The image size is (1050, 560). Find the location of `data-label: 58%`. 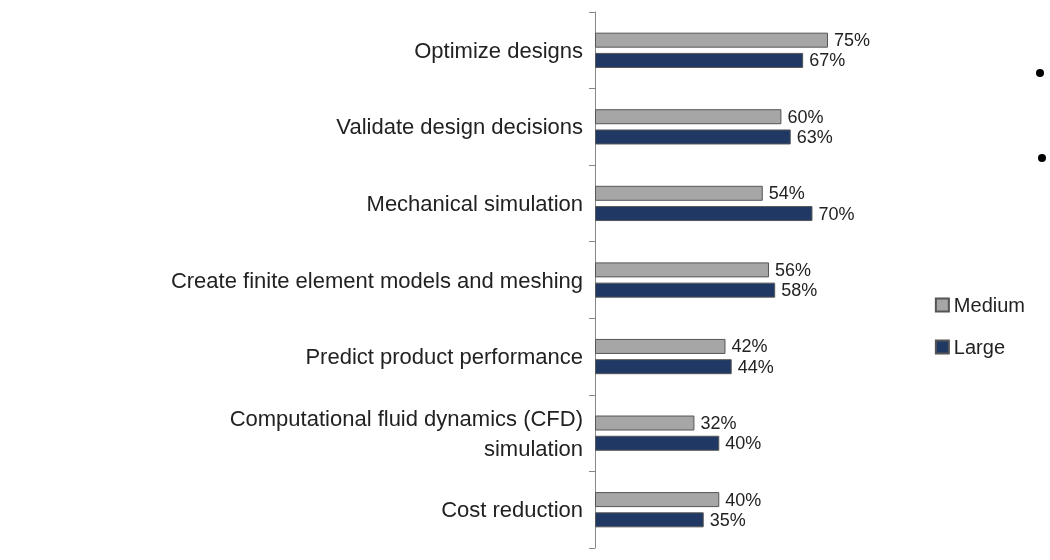

data-label: 58% is located at coordinates (799, 290).